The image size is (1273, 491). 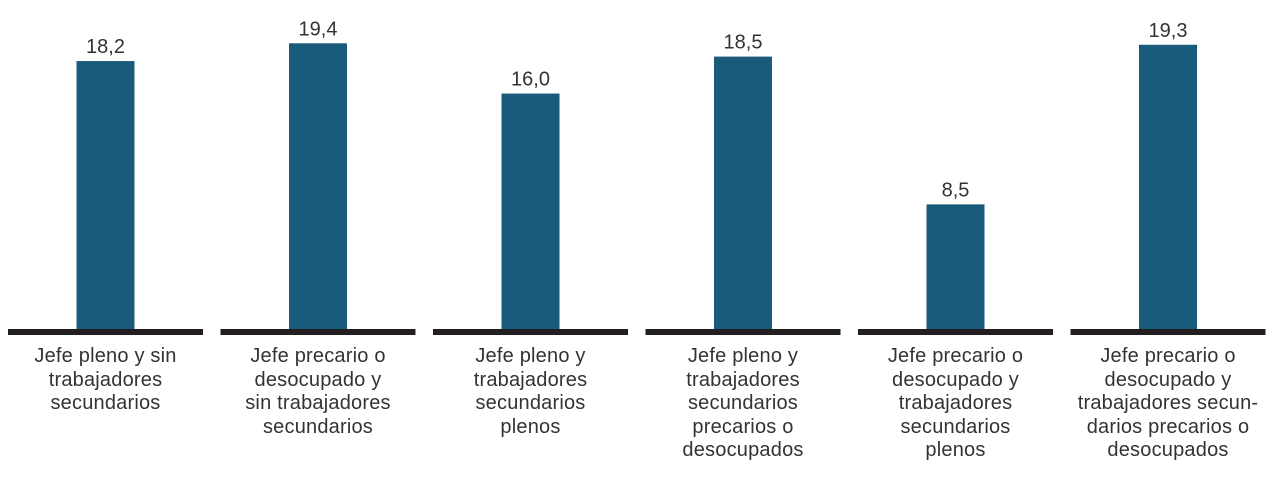 I want to click on category-label-line: Jefe pleno y sin, so click(x=105, y=356).